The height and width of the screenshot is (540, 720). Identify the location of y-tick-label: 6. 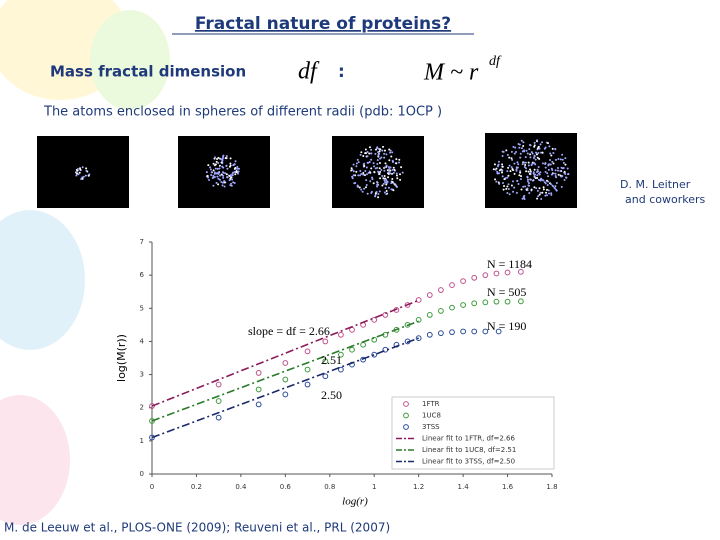
(142, 275).